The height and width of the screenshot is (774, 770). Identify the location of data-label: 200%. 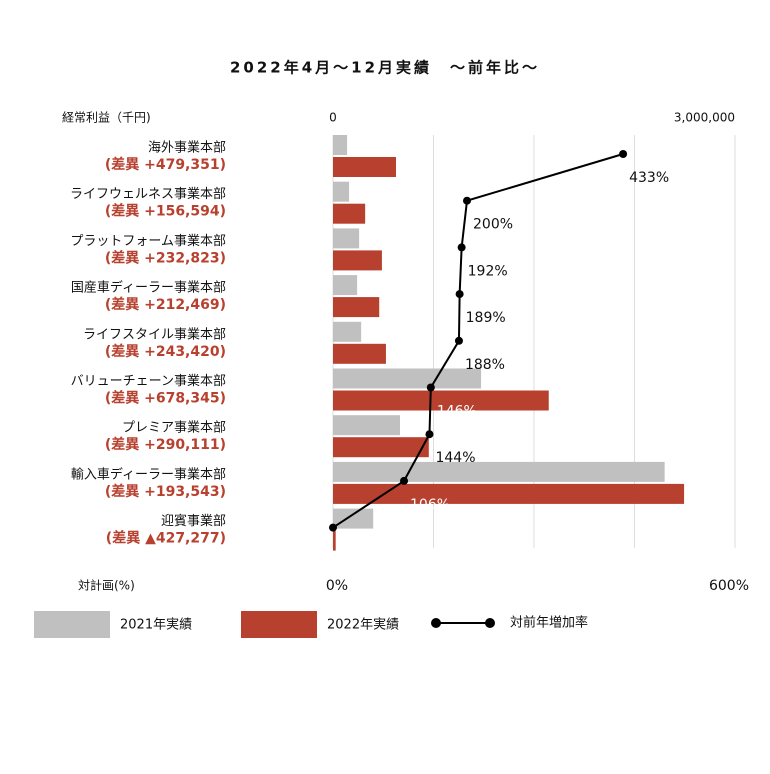
(493, 225).